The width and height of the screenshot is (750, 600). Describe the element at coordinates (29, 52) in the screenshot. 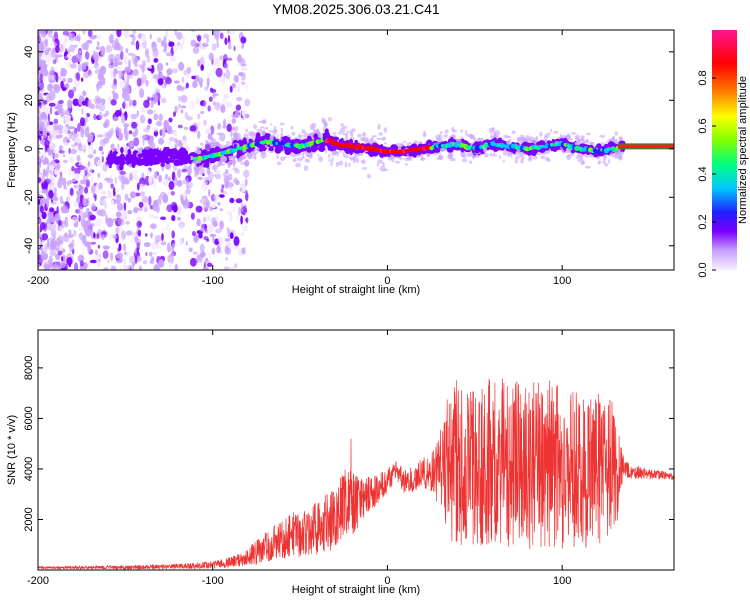

I see `y-tick-label: 40` at that location.